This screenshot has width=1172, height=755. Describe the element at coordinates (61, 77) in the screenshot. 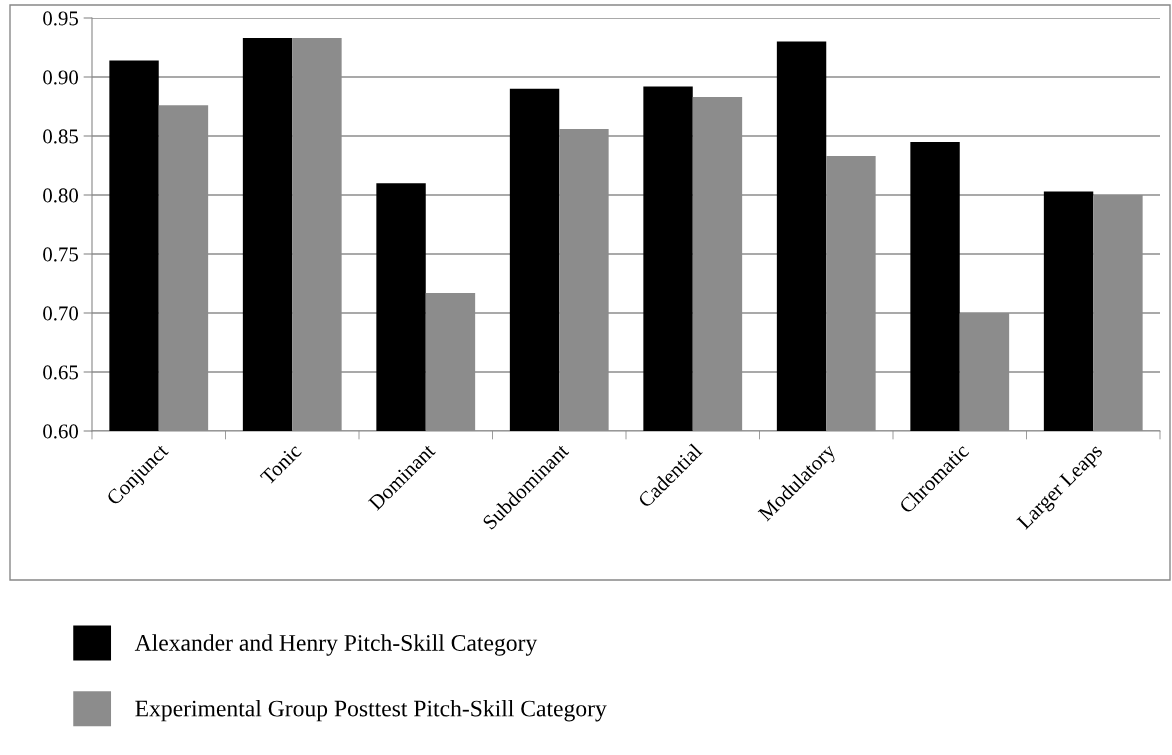

I see `y-tick-label: 0.90` at that location.